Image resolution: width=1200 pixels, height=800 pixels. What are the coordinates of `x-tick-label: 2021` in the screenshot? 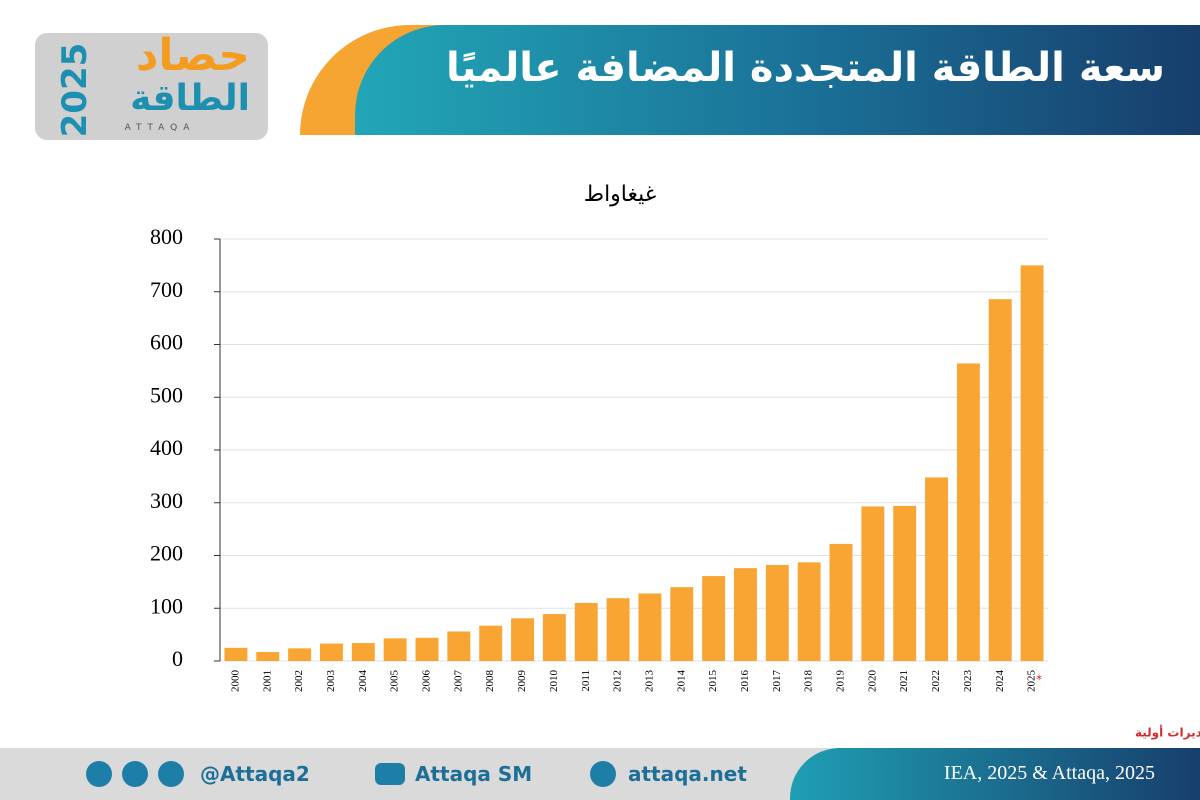 It's located at (904, 681).